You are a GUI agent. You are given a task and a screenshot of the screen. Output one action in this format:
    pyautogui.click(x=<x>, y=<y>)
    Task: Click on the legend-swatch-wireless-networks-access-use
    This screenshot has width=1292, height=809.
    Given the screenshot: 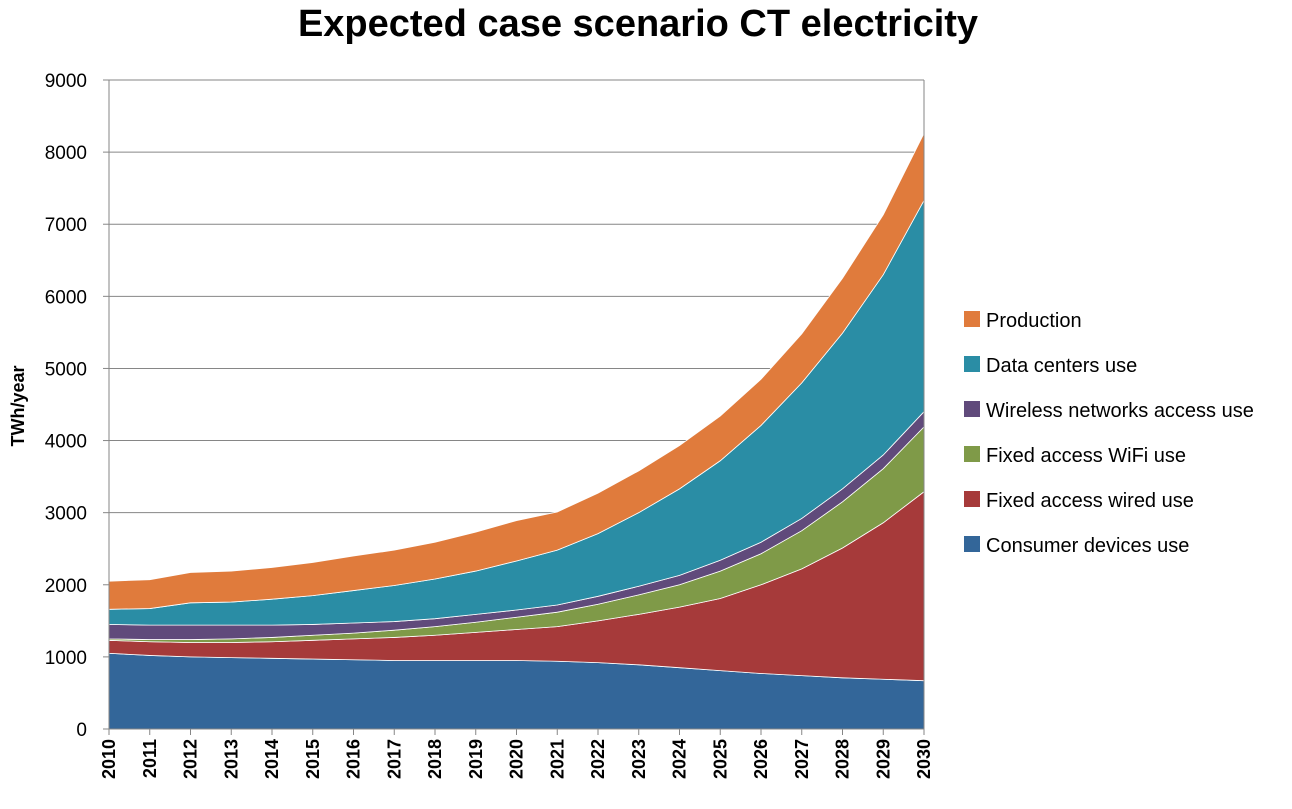 What is the action you would take?
    pyautogui.click(x=972, y=409)
    